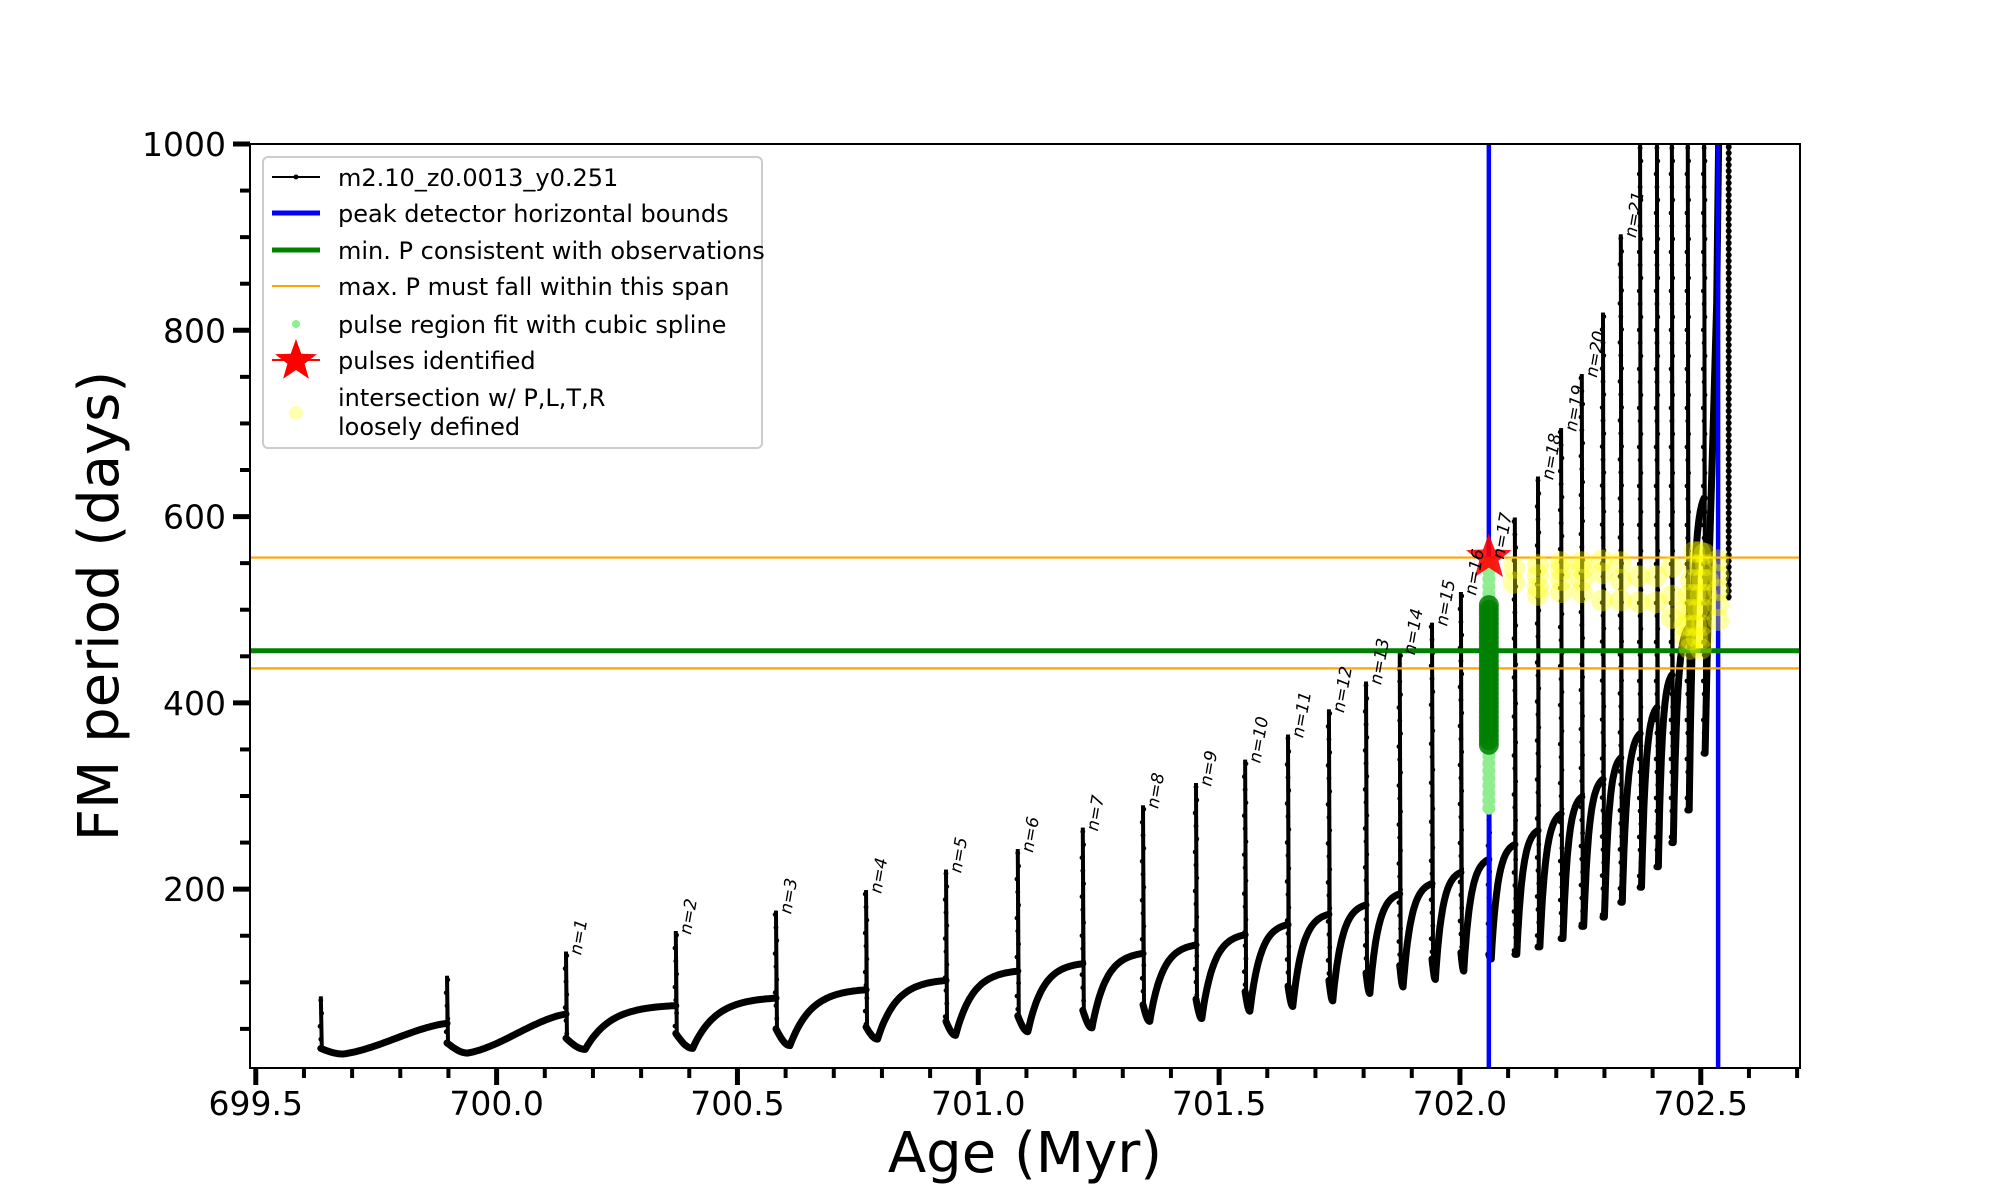 The image size is (2000, 1200). Describe the element at coordinates (737, 1103) in the screenshot. I see `x-tick-label: 700.5` at that location.